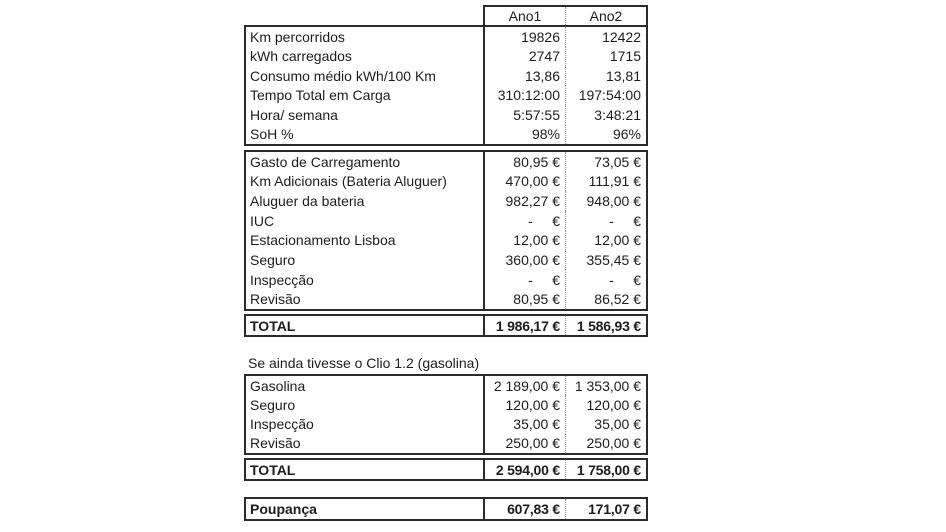 Image resolution: width=946 pixels, height=532 pixels. I want to click on table-row: kWh carregados 2747 1715, so click(446, 56).